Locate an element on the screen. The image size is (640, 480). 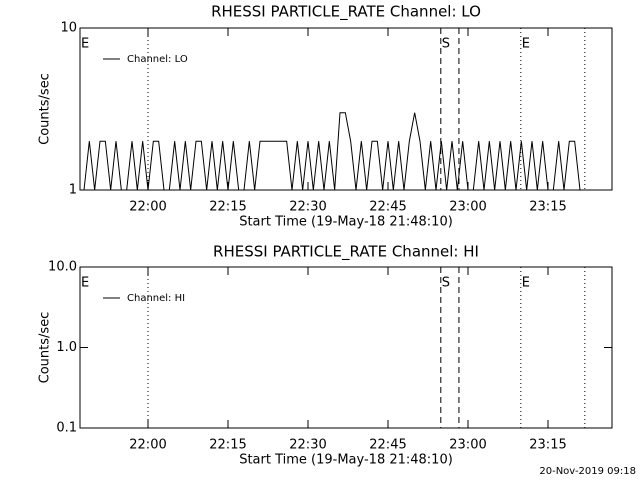
y-tick-label: 0.1 is located at coordinates (66, 428).